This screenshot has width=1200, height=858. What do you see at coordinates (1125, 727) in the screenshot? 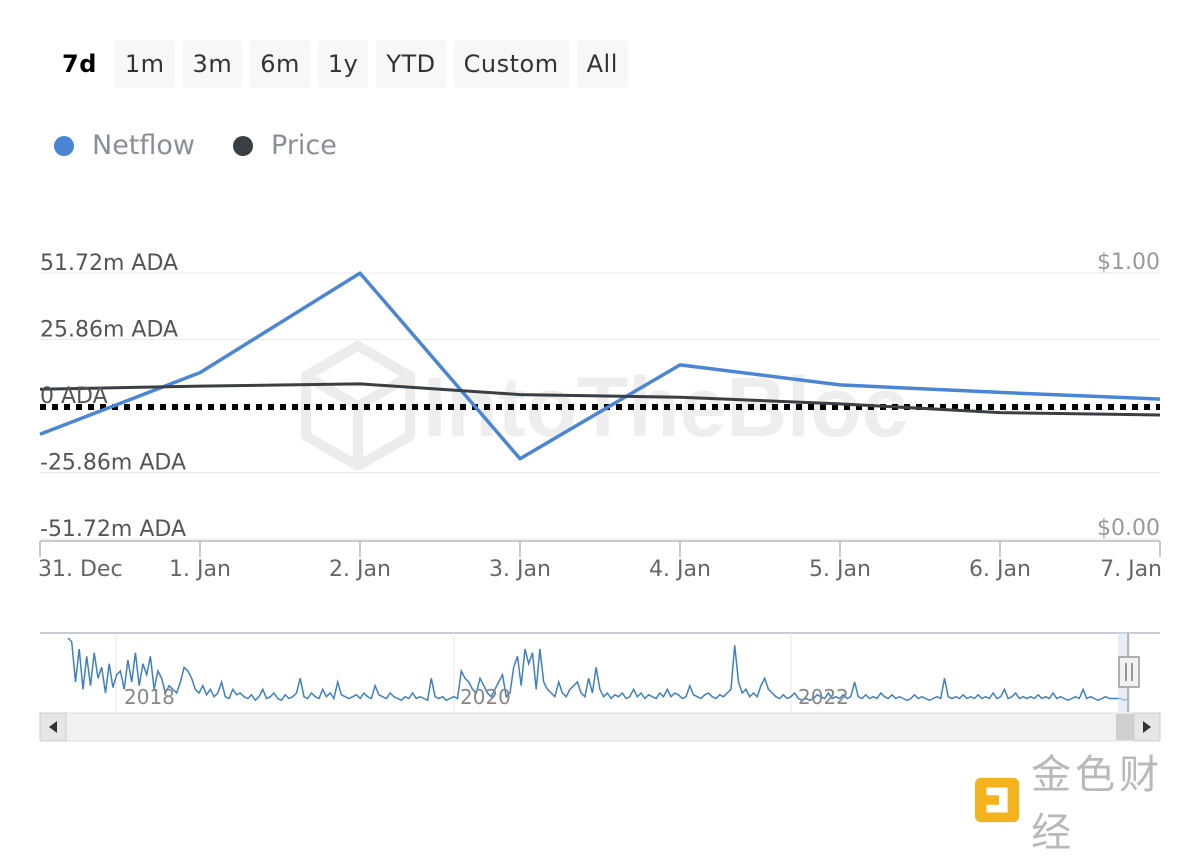
I see `scrollbar-thumb` at bounding box center [1125, 727].